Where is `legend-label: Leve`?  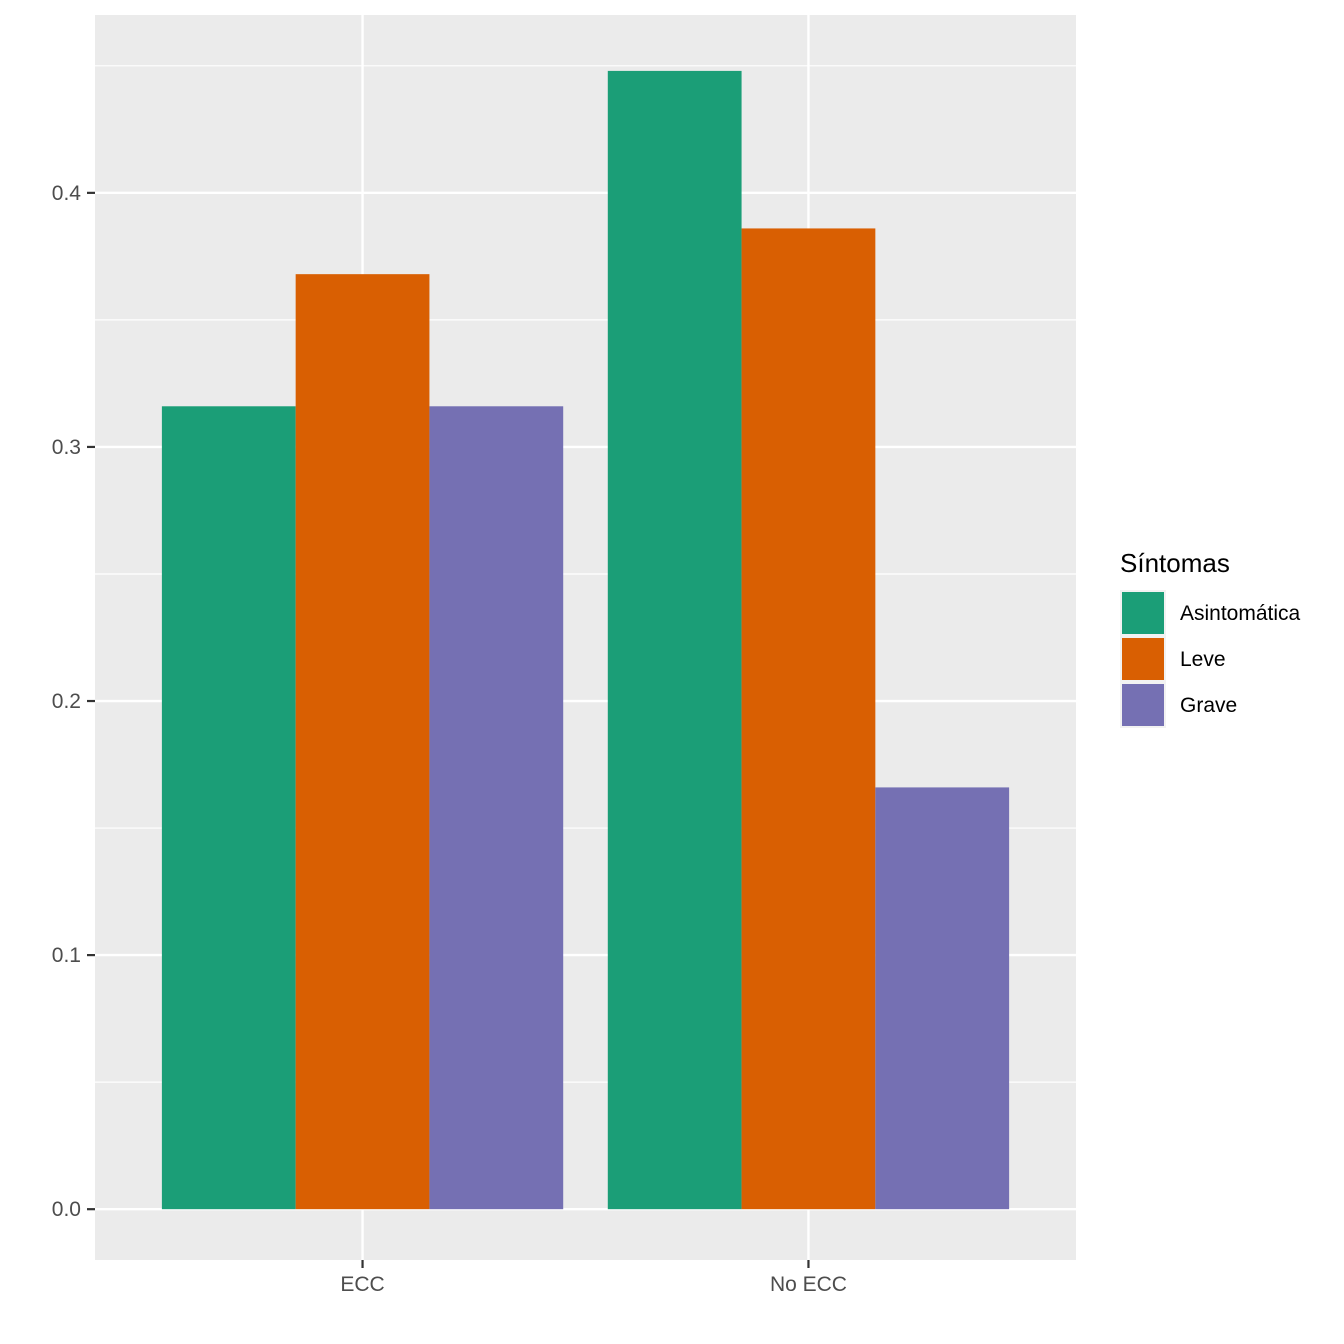 legend-label: Leve is located at coordinates (1203, 659).